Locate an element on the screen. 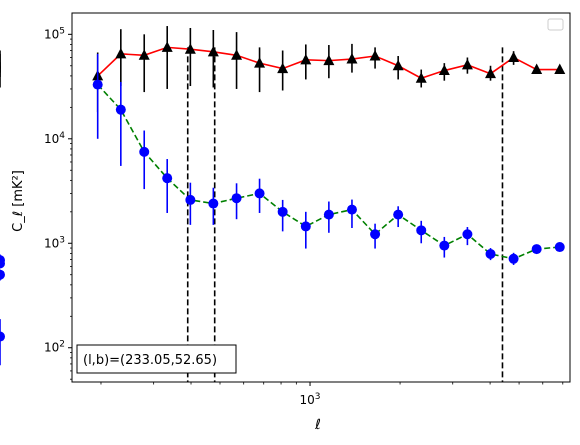  y-tick-label: 105 is located at coordinates (54, 33).